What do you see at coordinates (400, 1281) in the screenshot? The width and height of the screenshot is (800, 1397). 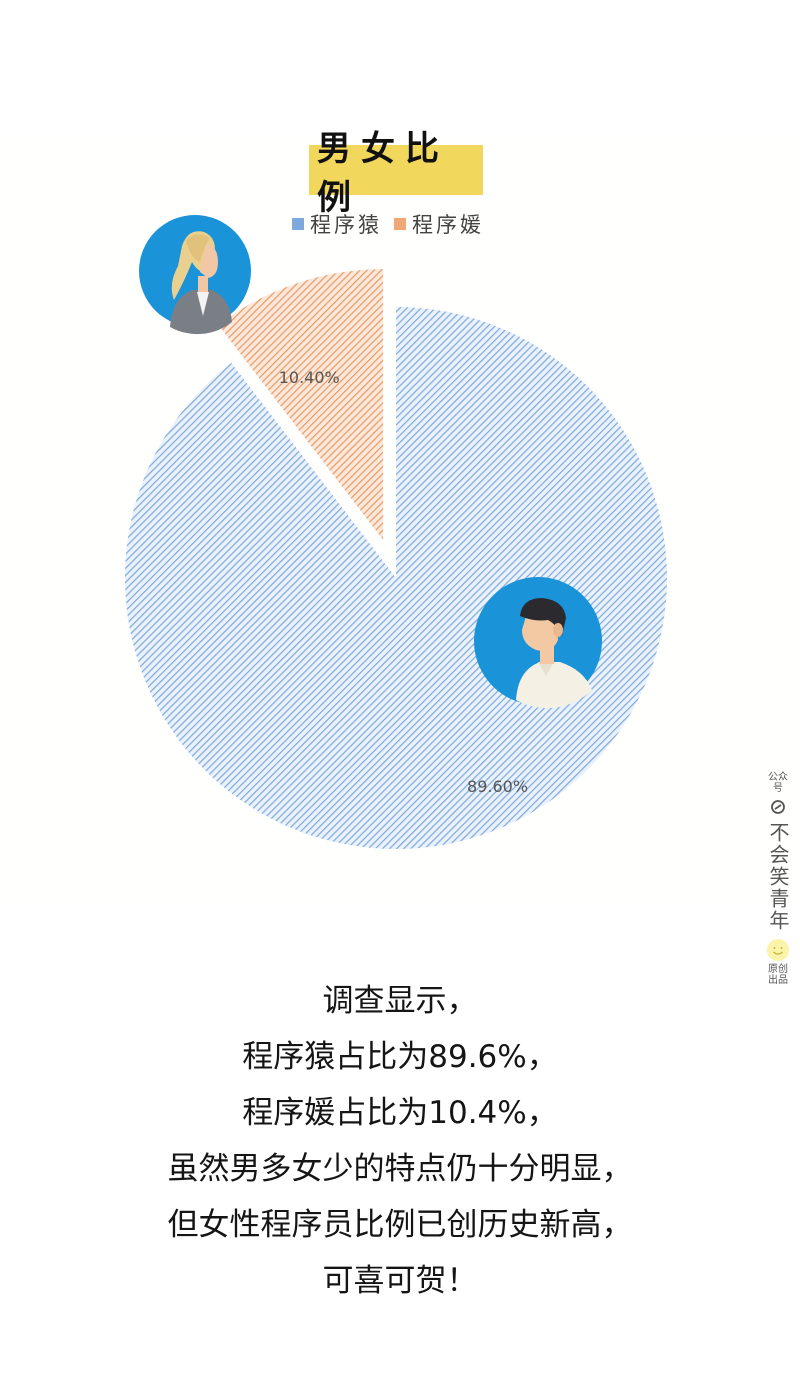 I see `caption-line: 可喜可贺！` at bounding box center [400, 1281].